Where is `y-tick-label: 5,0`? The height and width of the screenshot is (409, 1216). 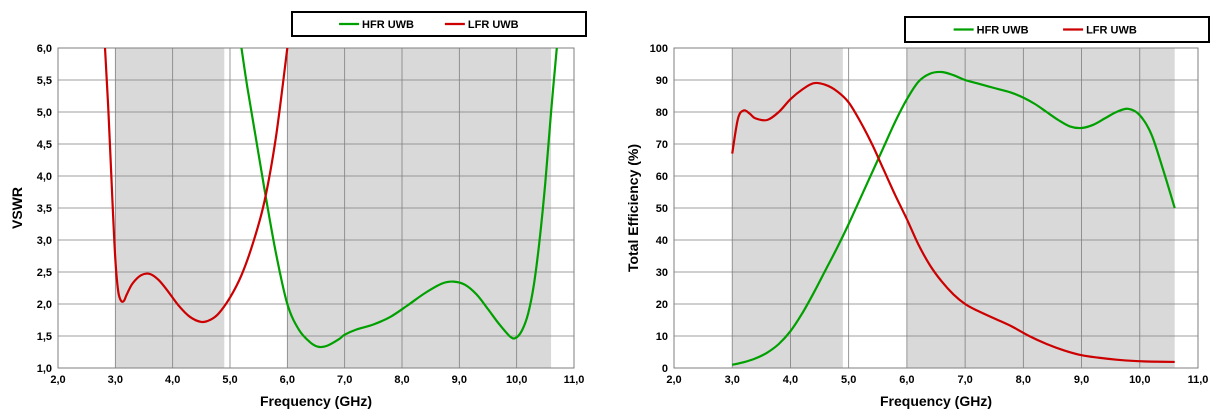 y-tick-label: 5,0 is located at coordinates (44, 113).